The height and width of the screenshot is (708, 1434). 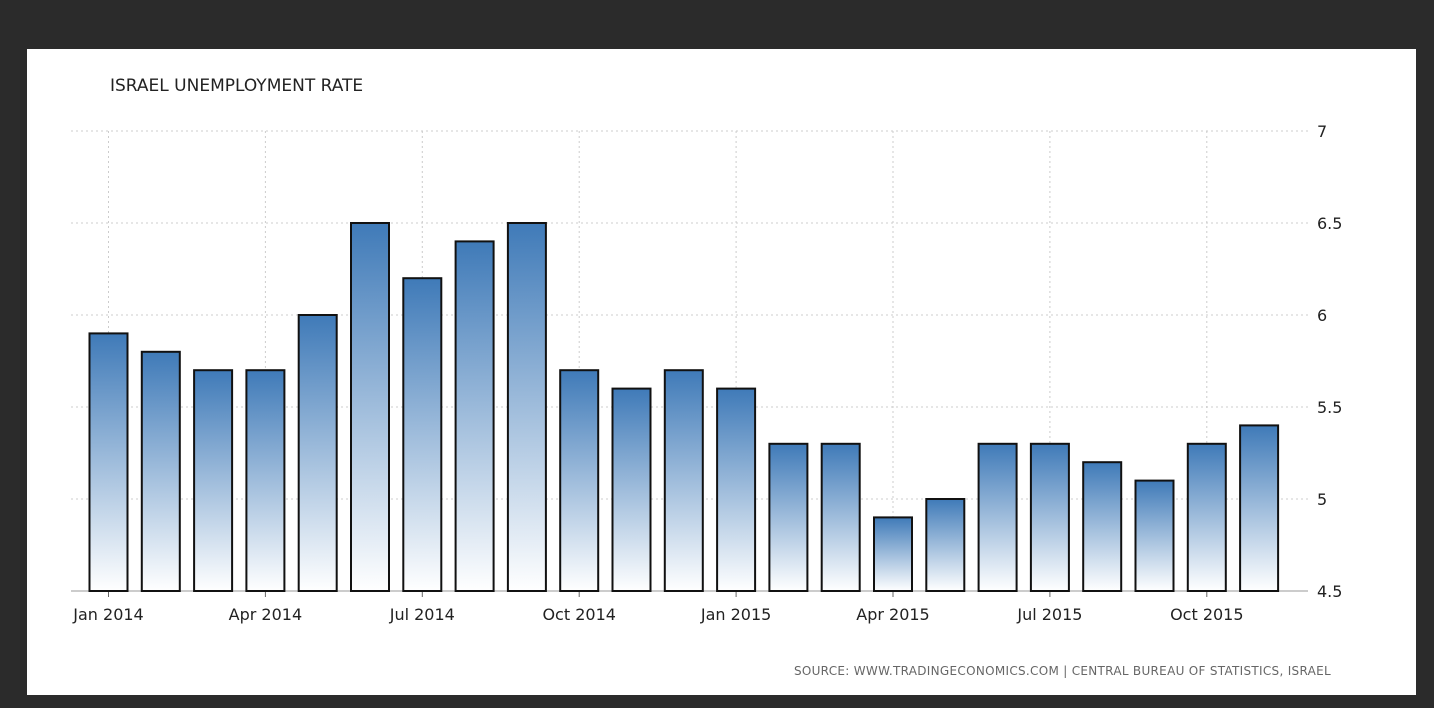 I want to click on bar-oct-2014, so click(x=579, y=481).